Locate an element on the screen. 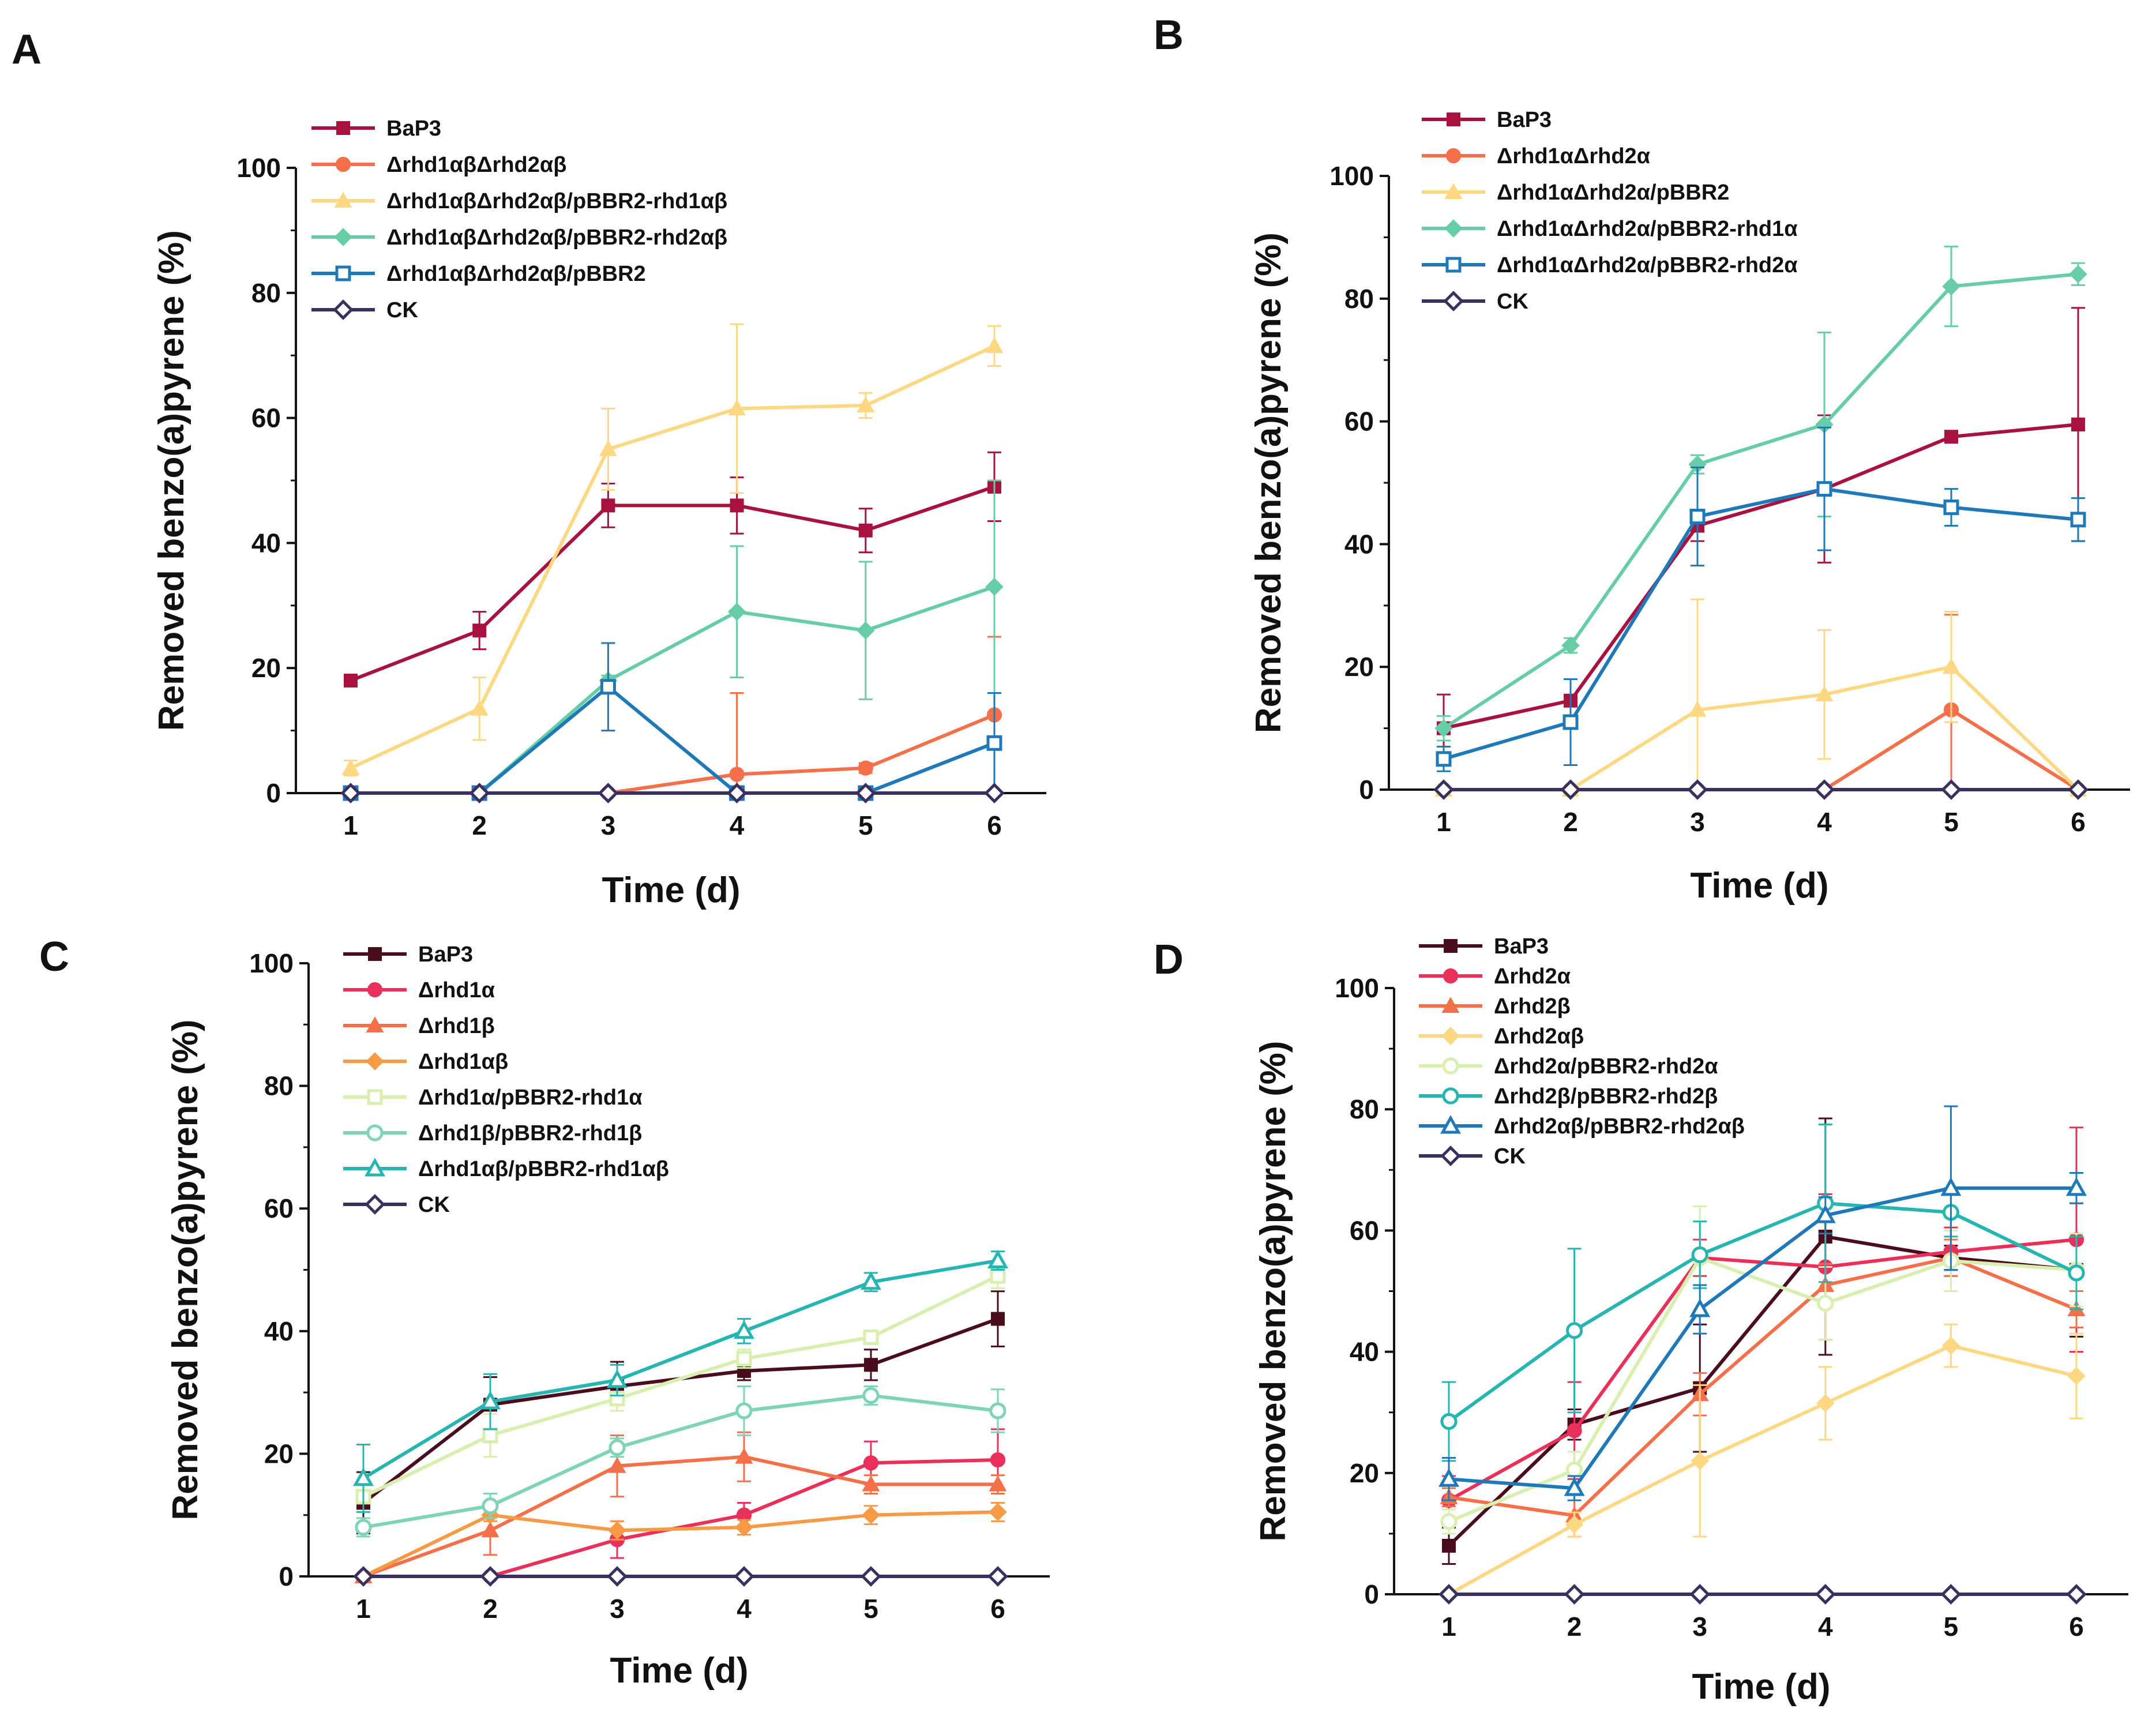  legend-item: Δrhd1αβΔrhd2αβ/pBBR2-rhd1αβ is located at coordinates (519, 201).